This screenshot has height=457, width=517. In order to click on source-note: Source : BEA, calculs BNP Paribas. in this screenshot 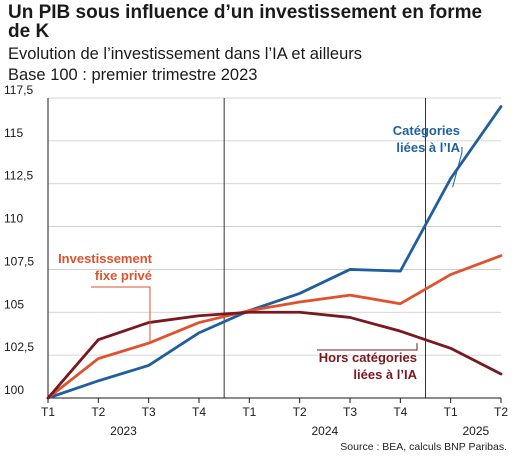, I will do `click(423, 447)`.